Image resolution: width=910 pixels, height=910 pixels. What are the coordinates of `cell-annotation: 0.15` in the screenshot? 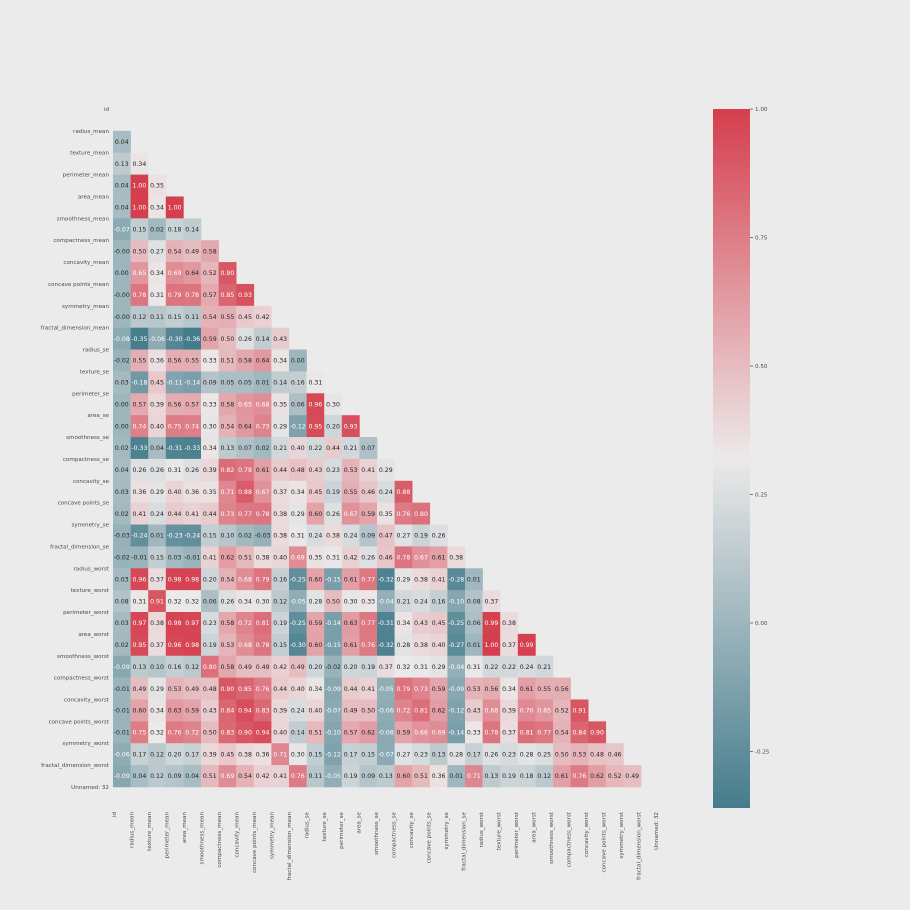 It's located at (140, 229).